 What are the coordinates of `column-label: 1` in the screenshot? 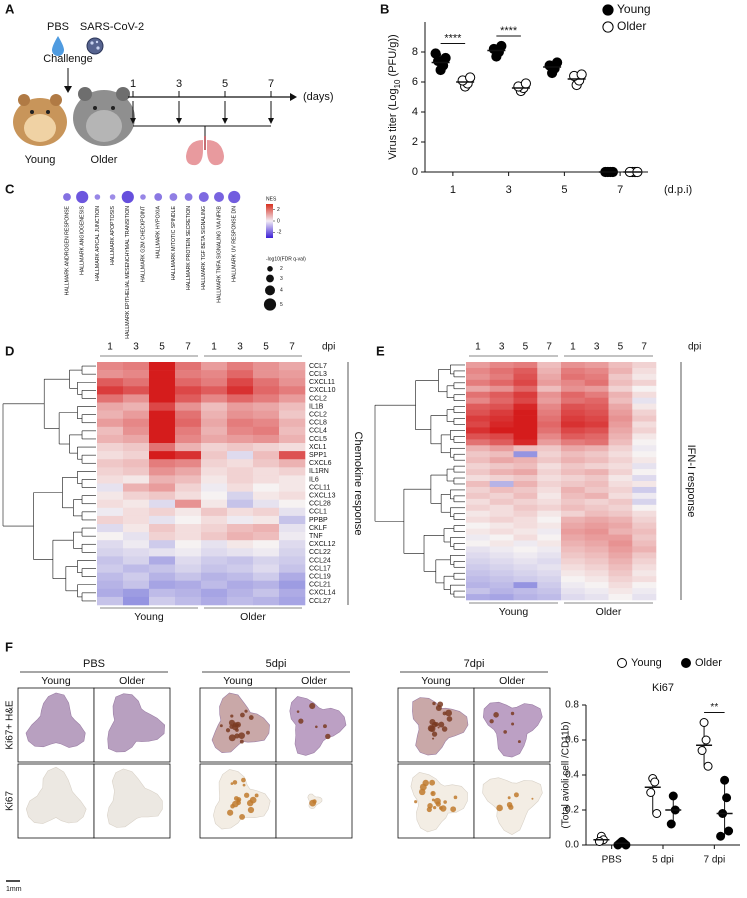 It's located at (573, 347).